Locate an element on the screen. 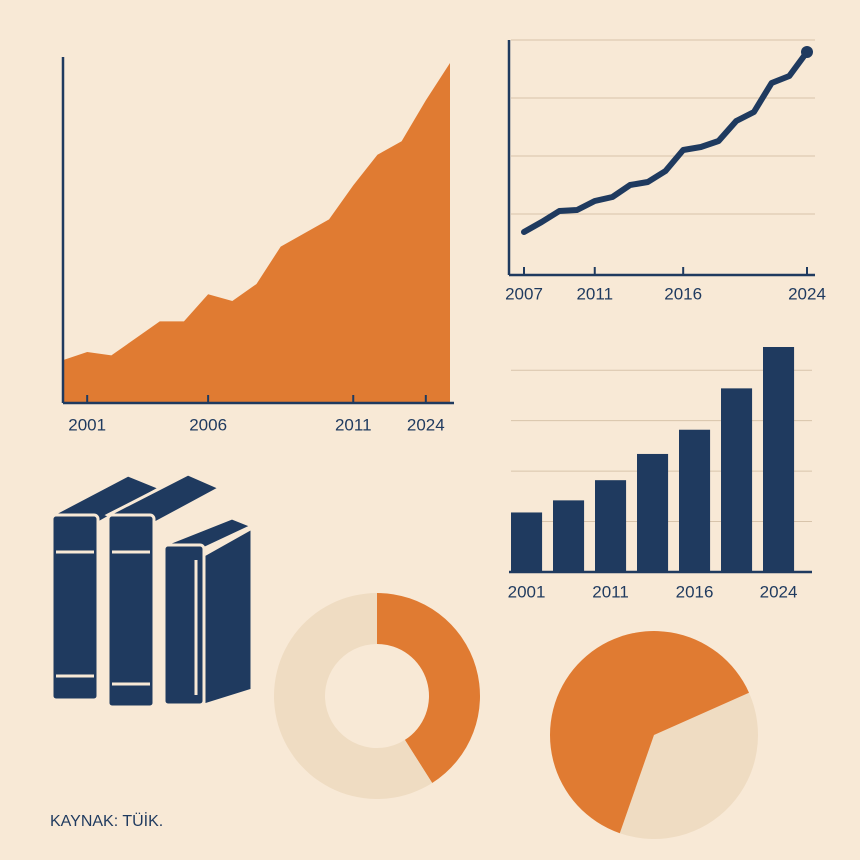 The width and height of the screenshot is (860, 860). x-tick-label: 2006 is located at coordinates (208, 424).